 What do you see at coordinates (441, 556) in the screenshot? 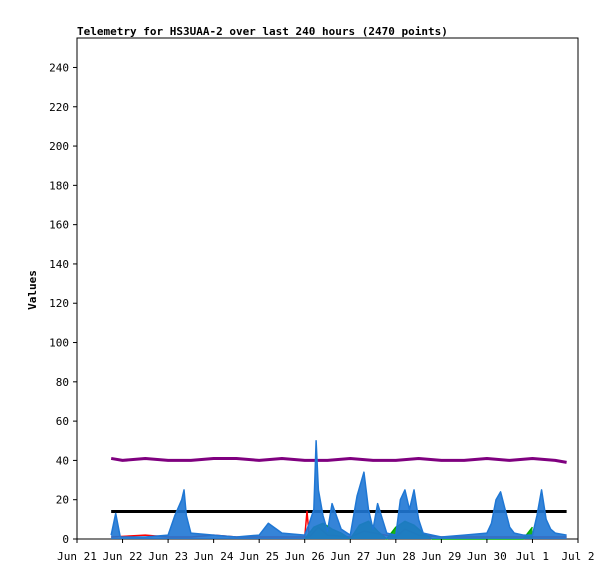
I see `x-tick-label: Jun 29` at bounding box center [441, 556].